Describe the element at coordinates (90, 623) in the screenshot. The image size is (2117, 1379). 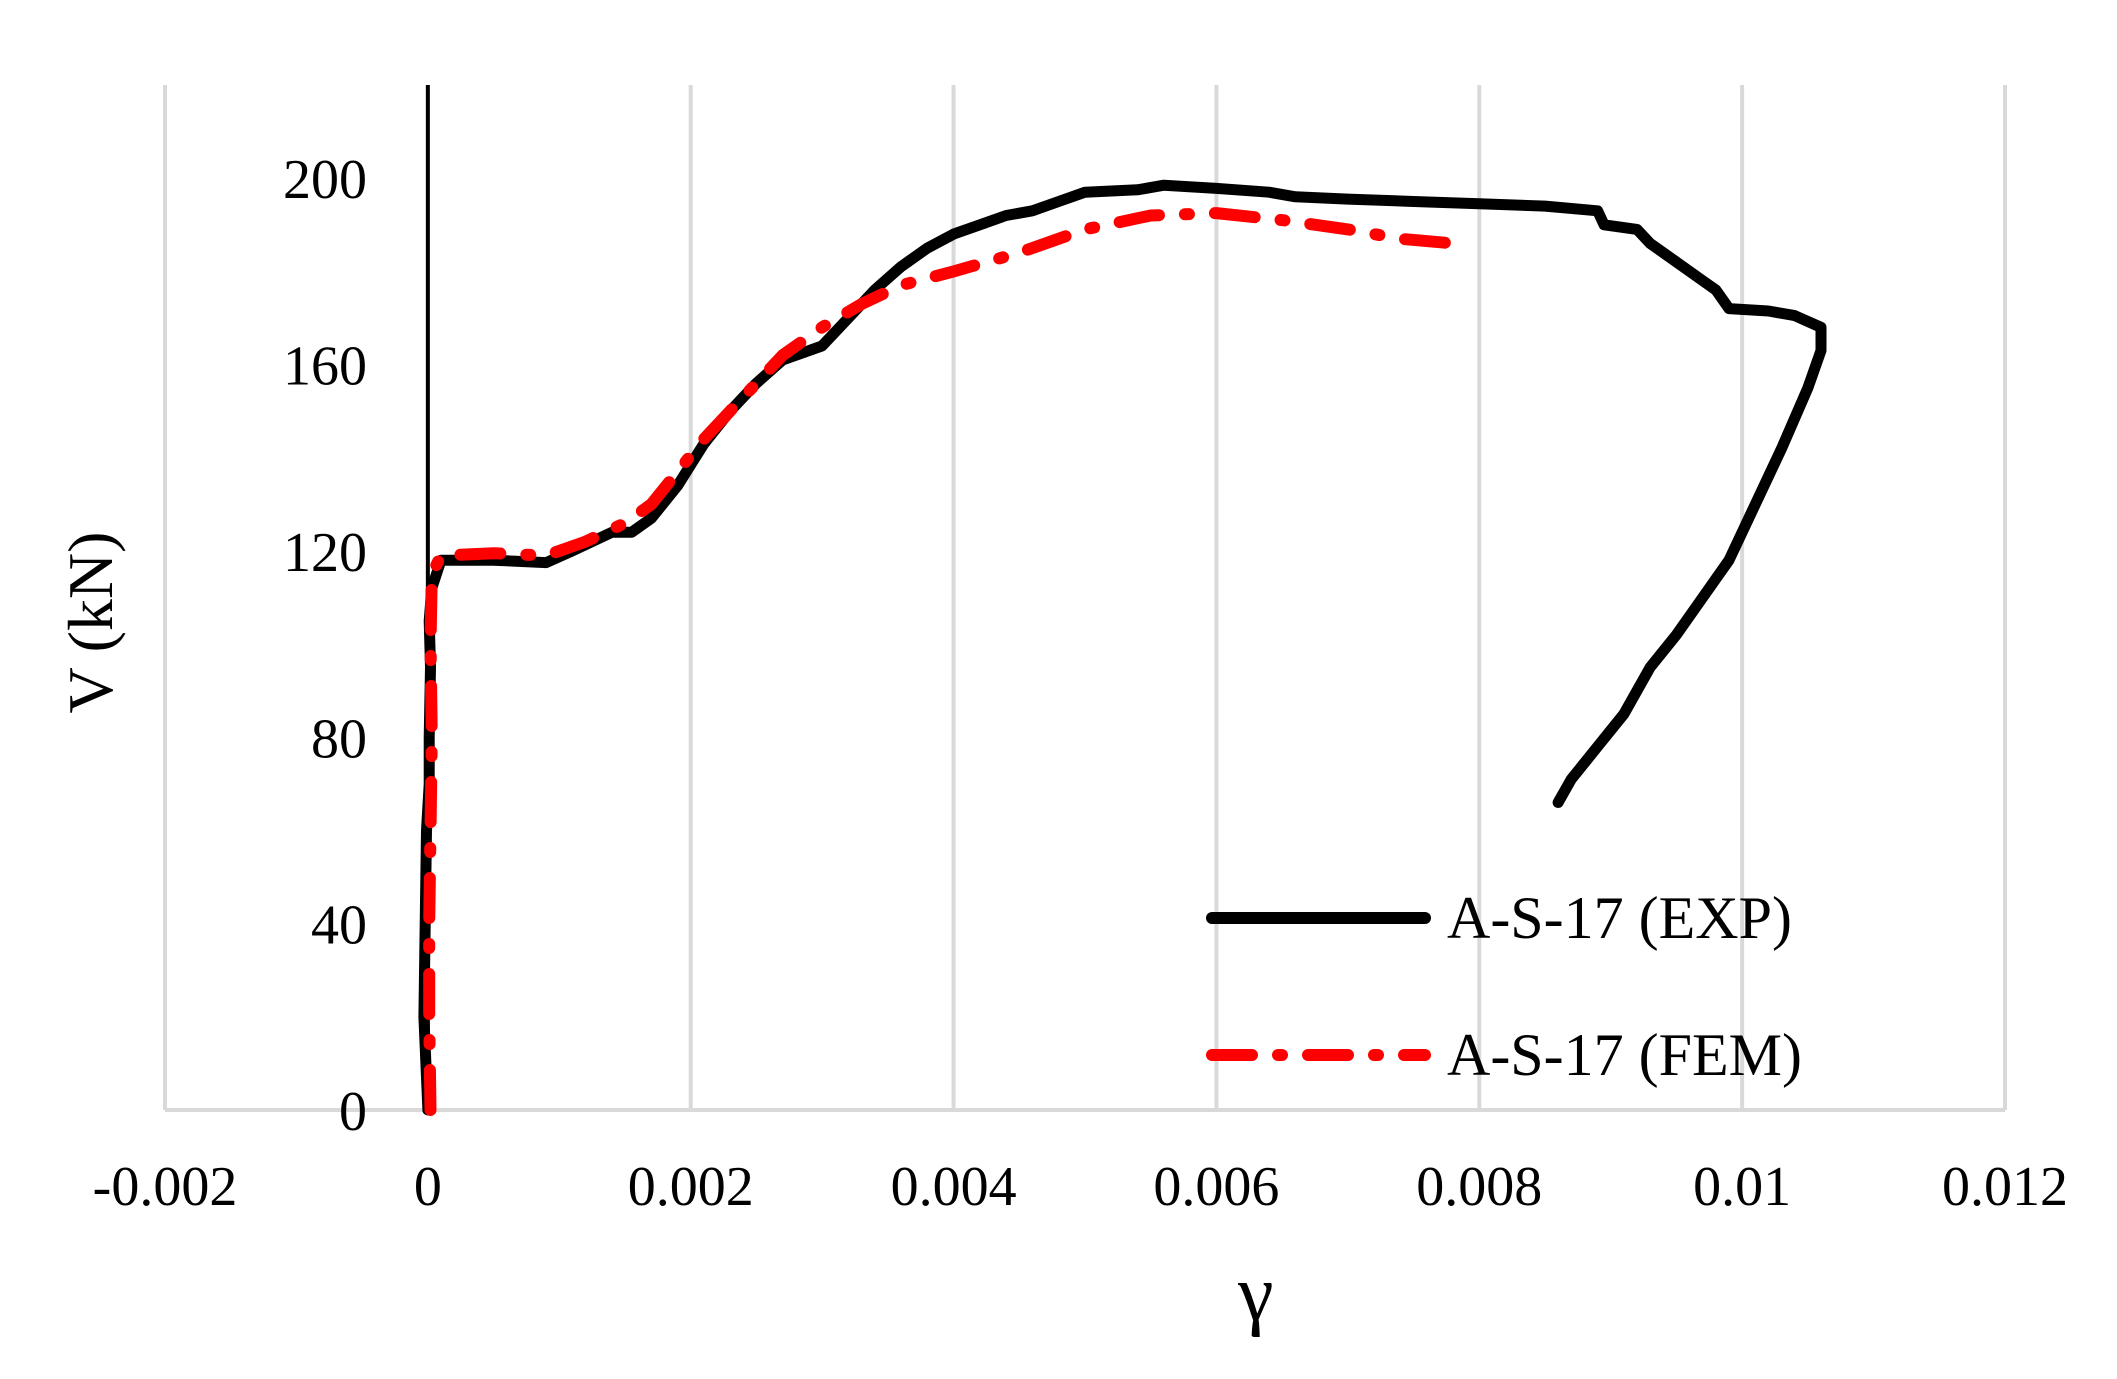
I see `y-axis-title: V (kN)` at that location.